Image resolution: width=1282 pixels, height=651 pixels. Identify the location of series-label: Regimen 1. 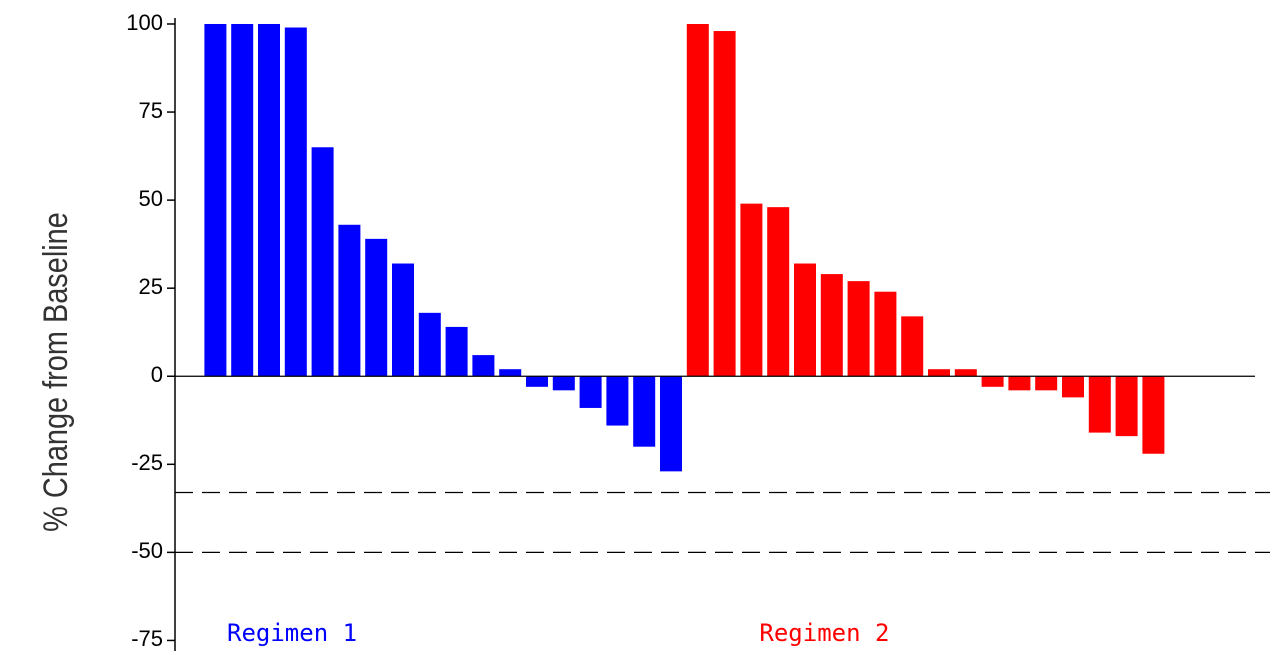
(292, 633).